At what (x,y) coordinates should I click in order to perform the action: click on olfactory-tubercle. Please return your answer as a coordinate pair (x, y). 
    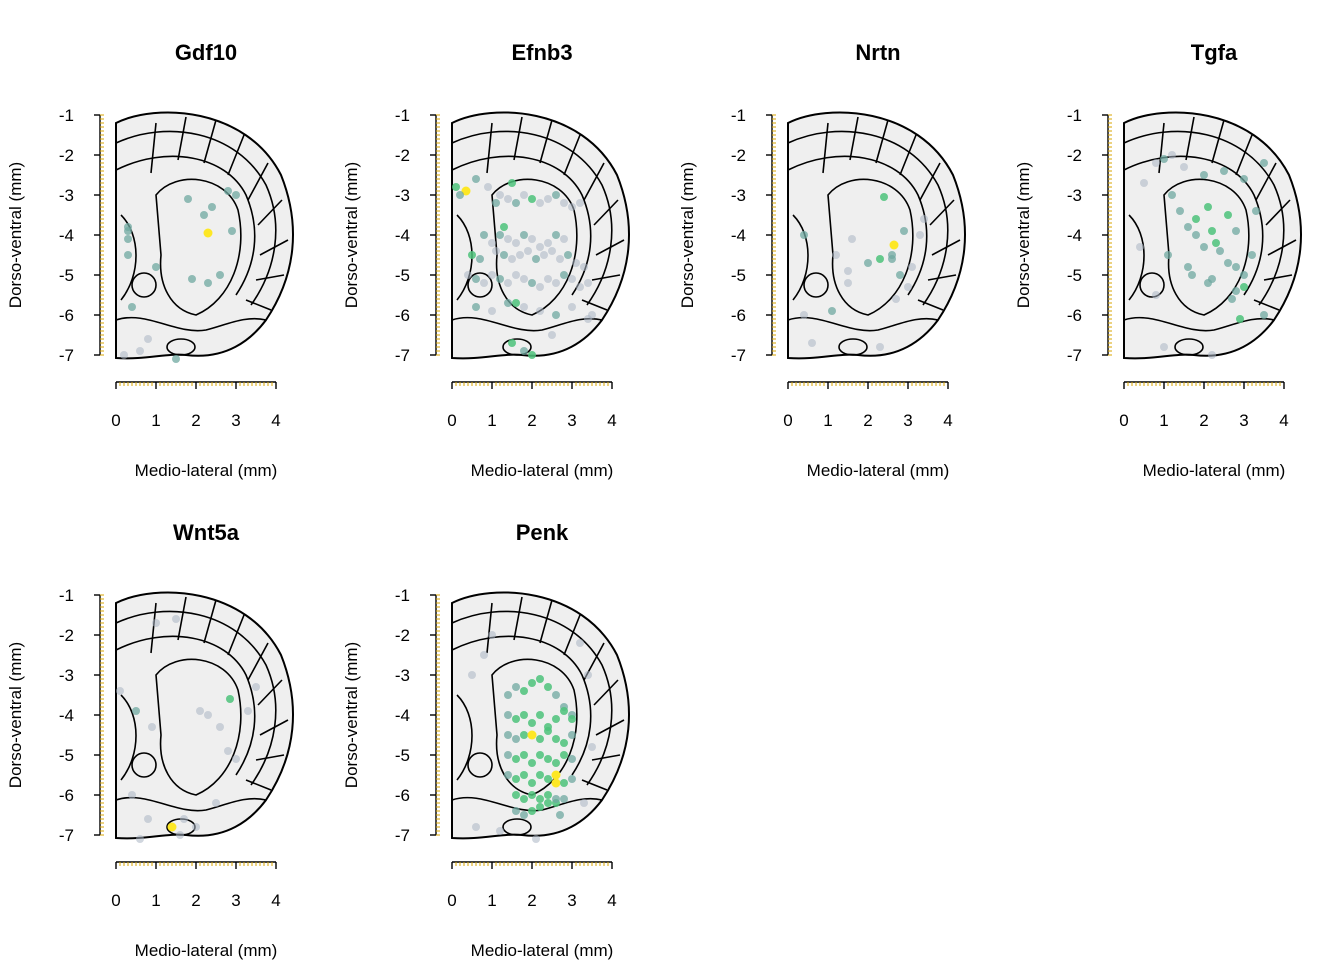
    Looking at the image, I should click on (517, 347).